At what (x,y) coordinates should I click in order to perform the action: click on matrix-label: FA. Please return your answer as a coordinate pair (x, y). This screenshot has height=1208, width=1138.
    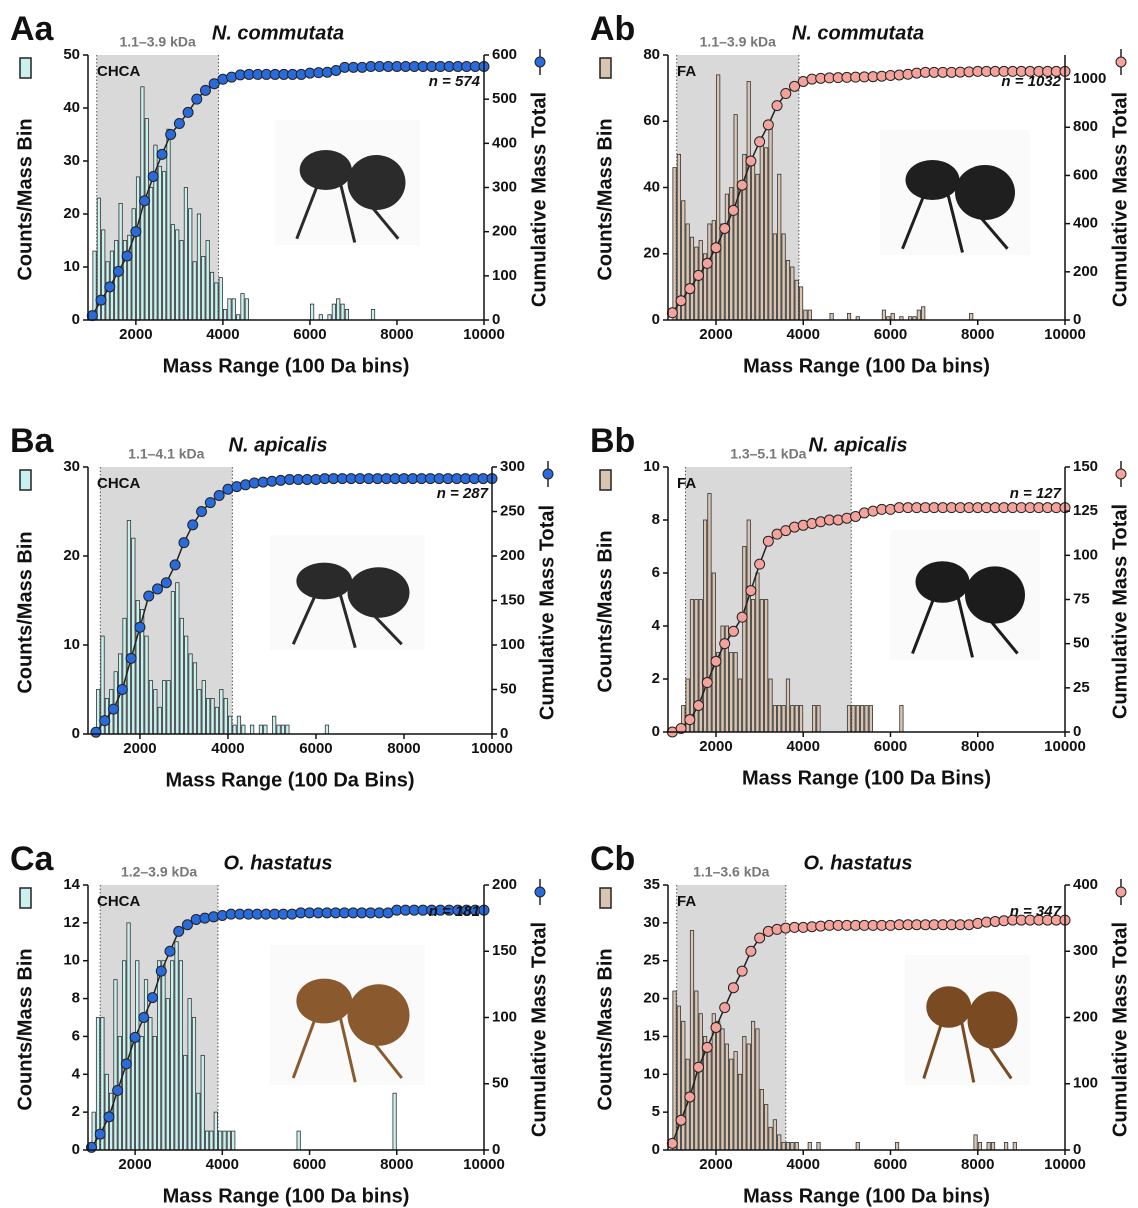
    Looking at the image, I should click on (686, 483).